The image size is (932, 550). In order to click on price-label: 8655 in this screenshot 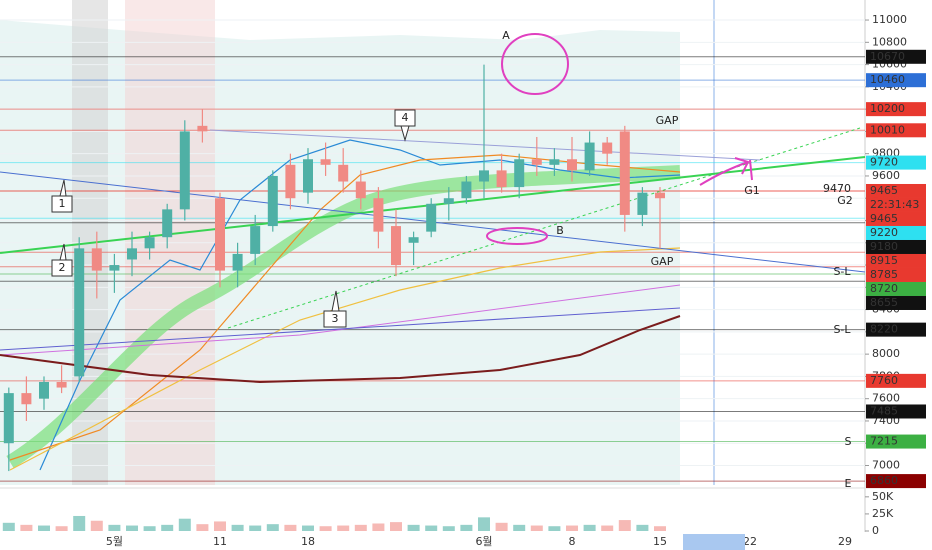, I will do `click(884, 302)`.